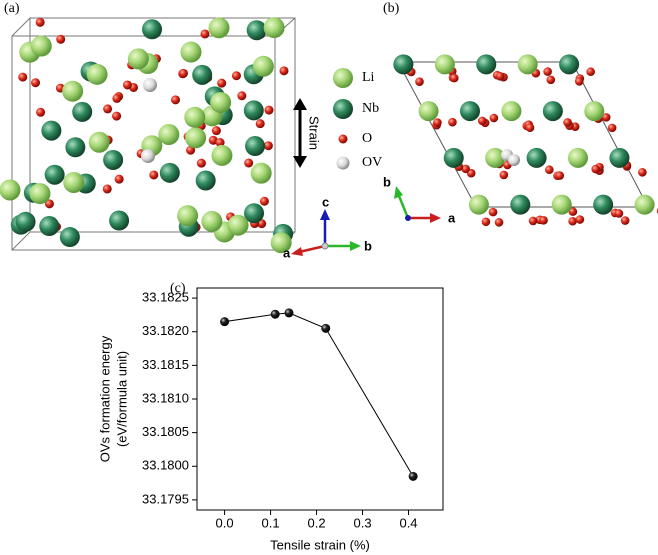 This screenshot has width=658, height=555. Describe the element at coordinates (12, 8) in the screenshot. I see `panel-label: (a)` at that location.